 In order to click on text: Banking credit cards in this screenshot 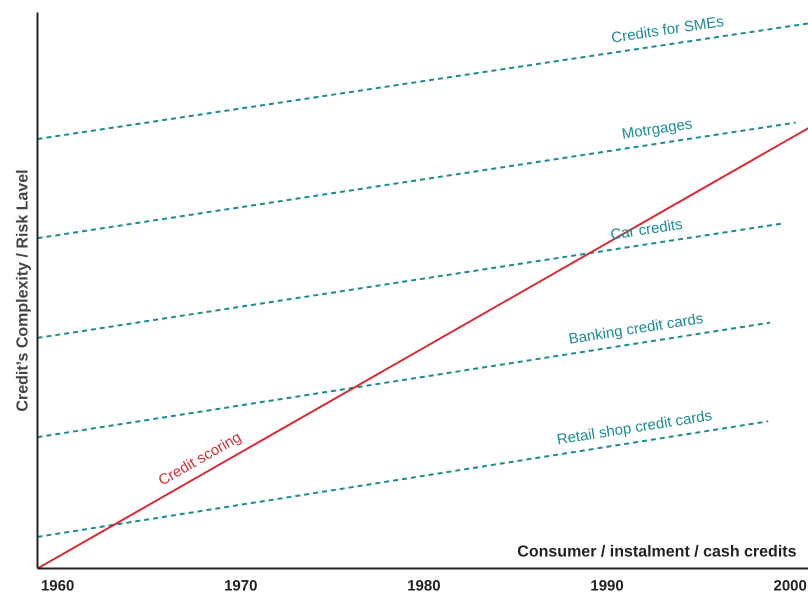, I will do `click(635, 329)`.